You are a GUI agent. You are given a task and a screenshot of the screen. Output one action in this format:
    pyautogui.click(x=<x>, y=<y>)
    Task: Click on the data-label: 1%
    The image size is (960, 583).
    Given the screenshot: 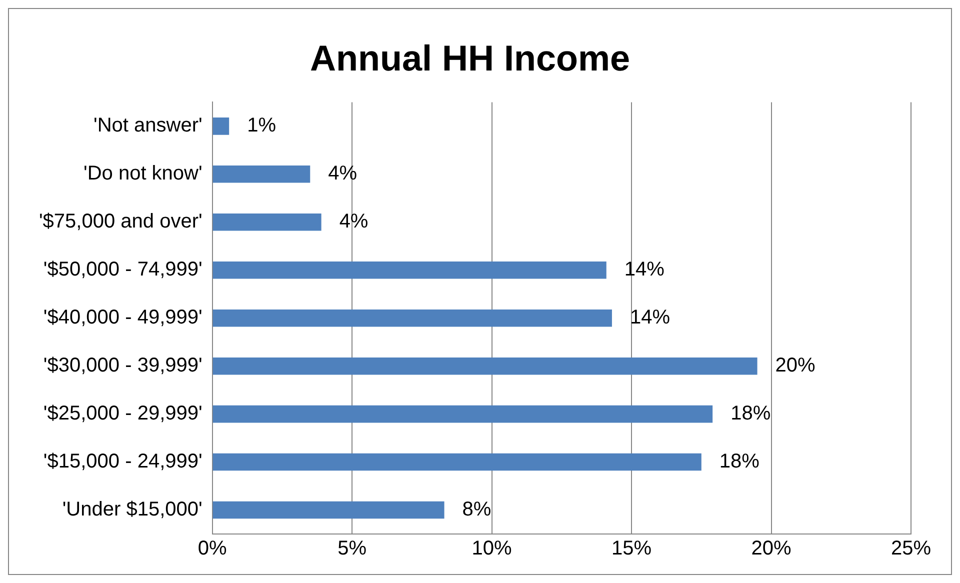 What is the action you would take?
    pyautogui.click(x=261, y=125)
    